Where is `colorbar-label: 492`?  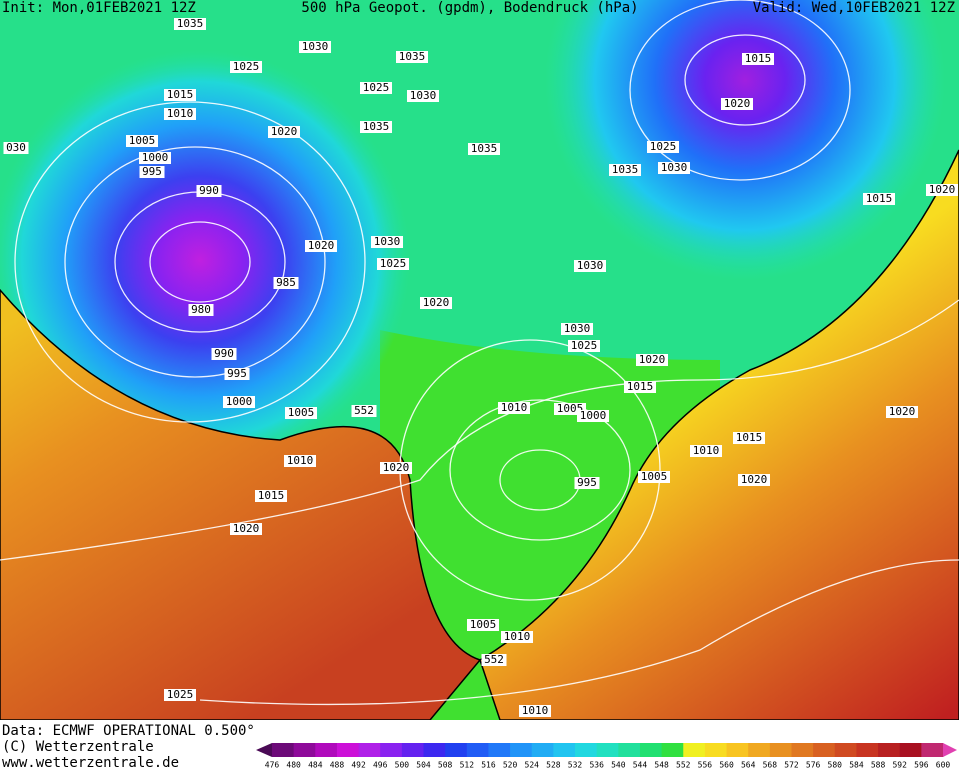 colorbar-label: 492 is located at coordinates (358, 765).